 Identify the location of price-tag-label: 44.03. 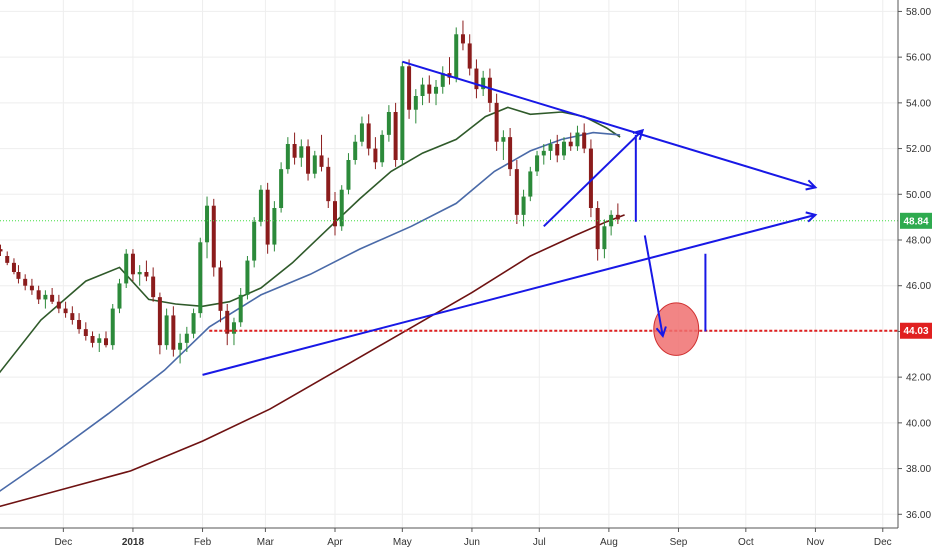
(915, 331).